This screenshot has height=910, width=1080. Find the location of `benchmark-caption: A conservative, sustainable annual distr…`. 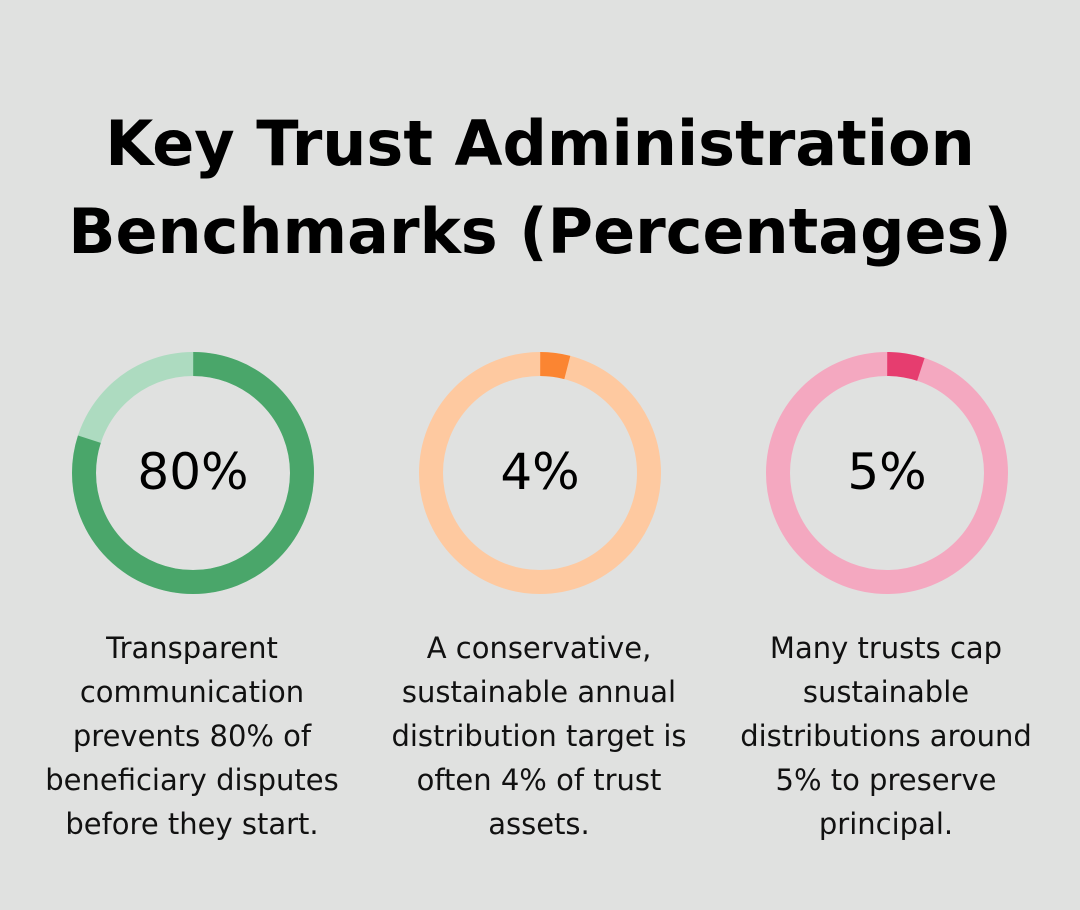

benchmark-caption: A conservative, sustainable annual distr… is located at coordinates (539, 736).